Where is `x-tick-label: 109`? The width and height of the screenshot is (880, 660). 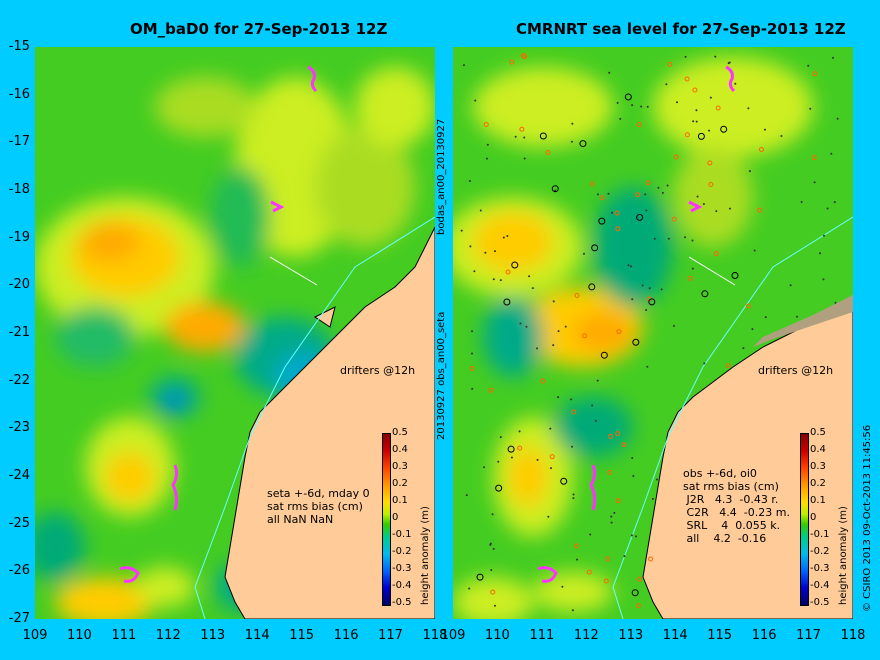 x-tick-label: 109 is located at coordinates (453, 635).